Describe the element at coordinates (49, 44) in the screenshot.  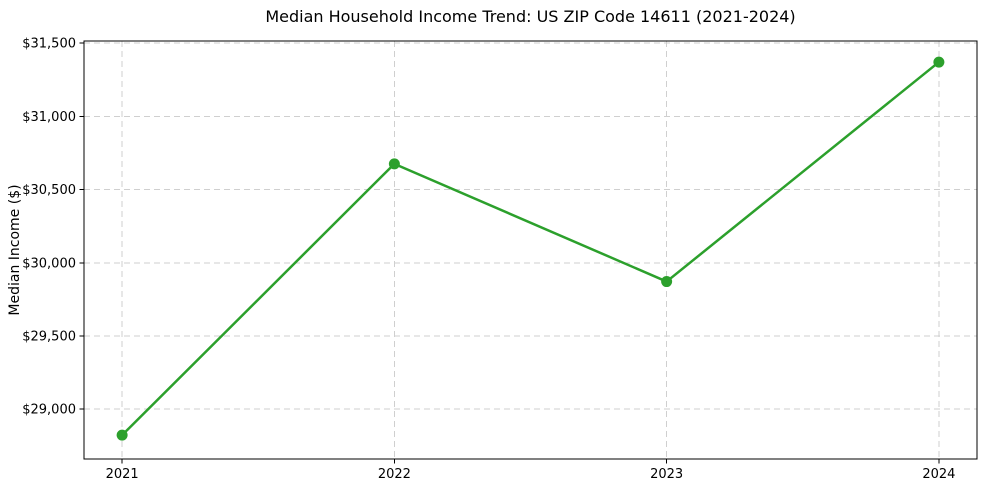
I see `y-tick-label: $31,500` at that location.